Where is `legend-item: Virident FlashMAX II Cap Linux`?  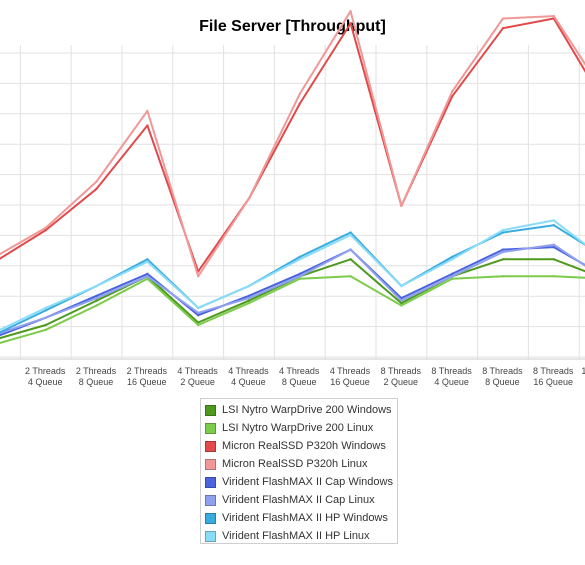
legend-item: Virident FlashMAX II Cap Linux is located at coordinates (299, 500).